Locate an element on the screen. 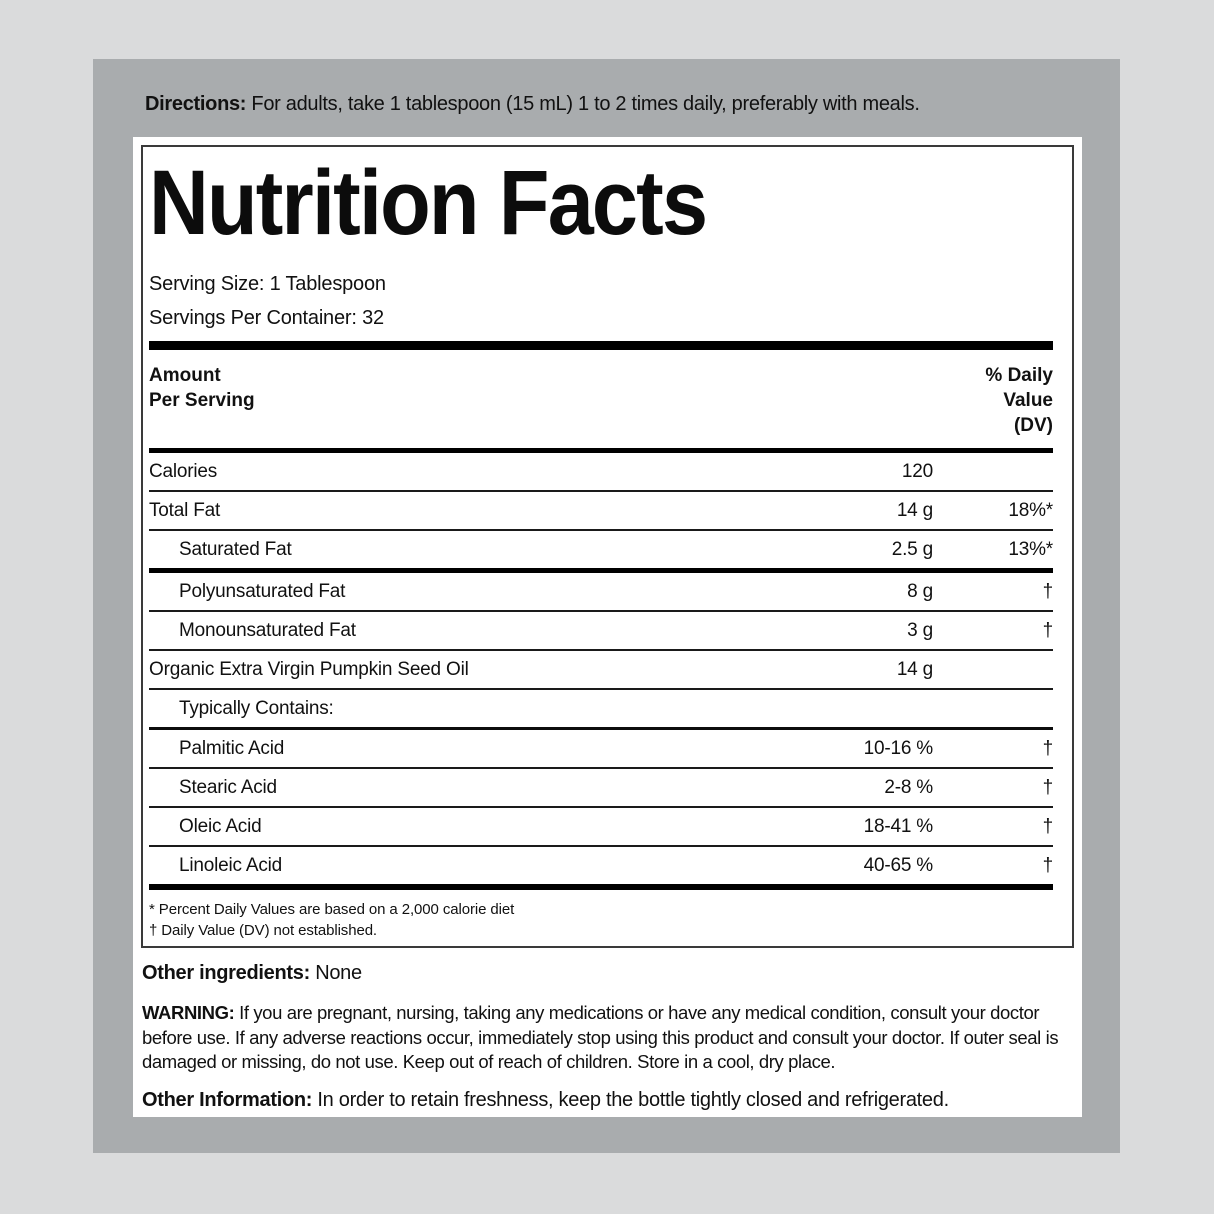 This screenshot has width=1214, height=1214. nutrition-facts-title: Nutrition Facts is located at coordinates (428, 203).